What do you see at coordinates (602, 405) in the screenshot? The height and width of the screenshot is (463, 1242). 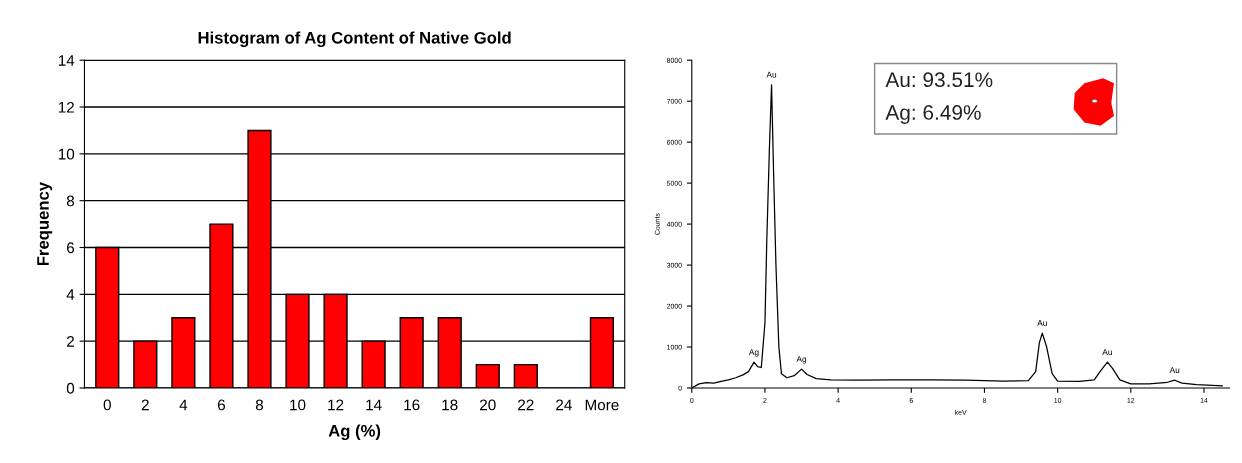 I see `x-tick-label: More` at bounding box center [602, 405].